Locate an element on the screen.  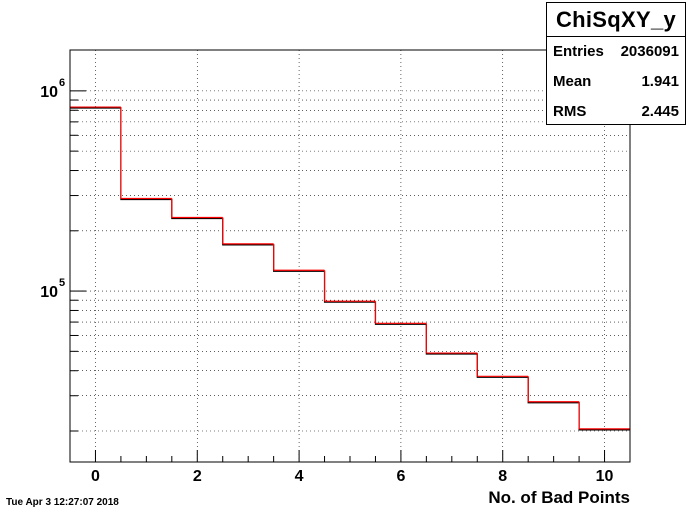
x-tick-label: 2 is located at coordinates (197, 476).